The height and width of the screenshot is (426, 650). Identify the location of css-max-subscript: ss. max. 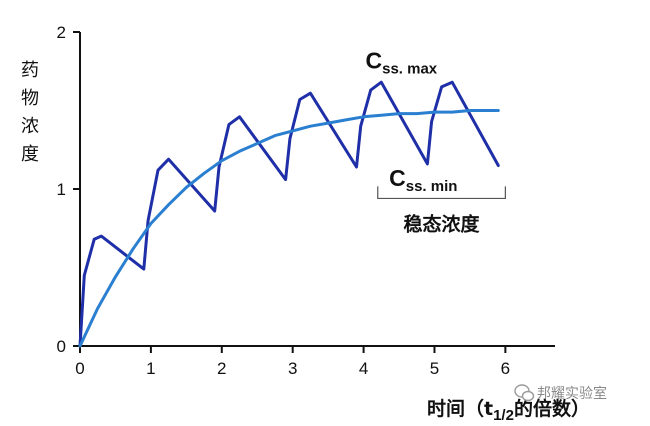
(410, 68).